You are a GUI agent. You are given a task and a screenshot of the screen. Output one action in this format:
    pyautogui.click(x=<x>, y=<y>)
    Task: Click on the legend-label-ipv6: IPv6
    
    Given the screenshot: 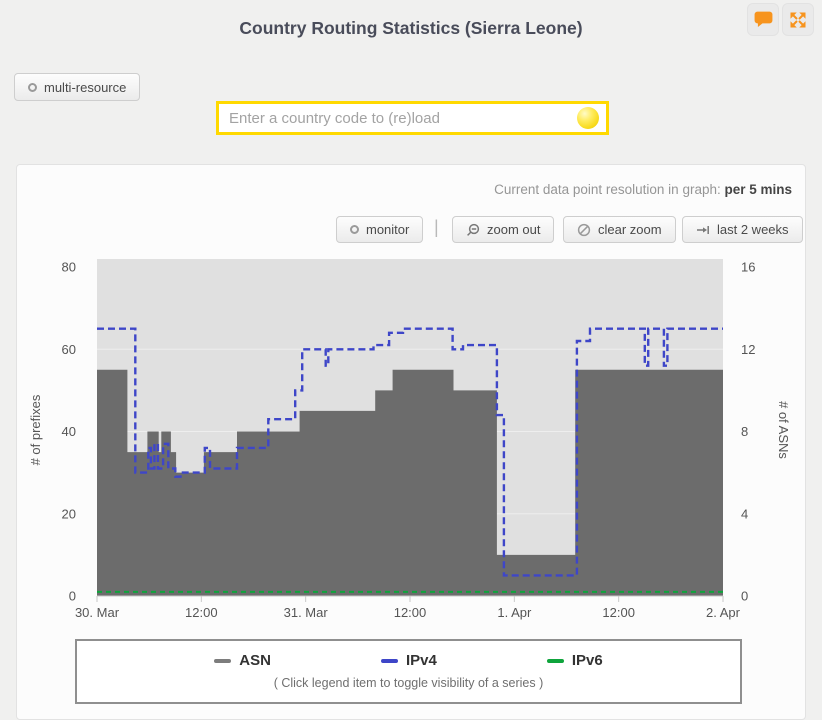 What is the action you would take?
    pyautogui.click(x=587, y=660)
    